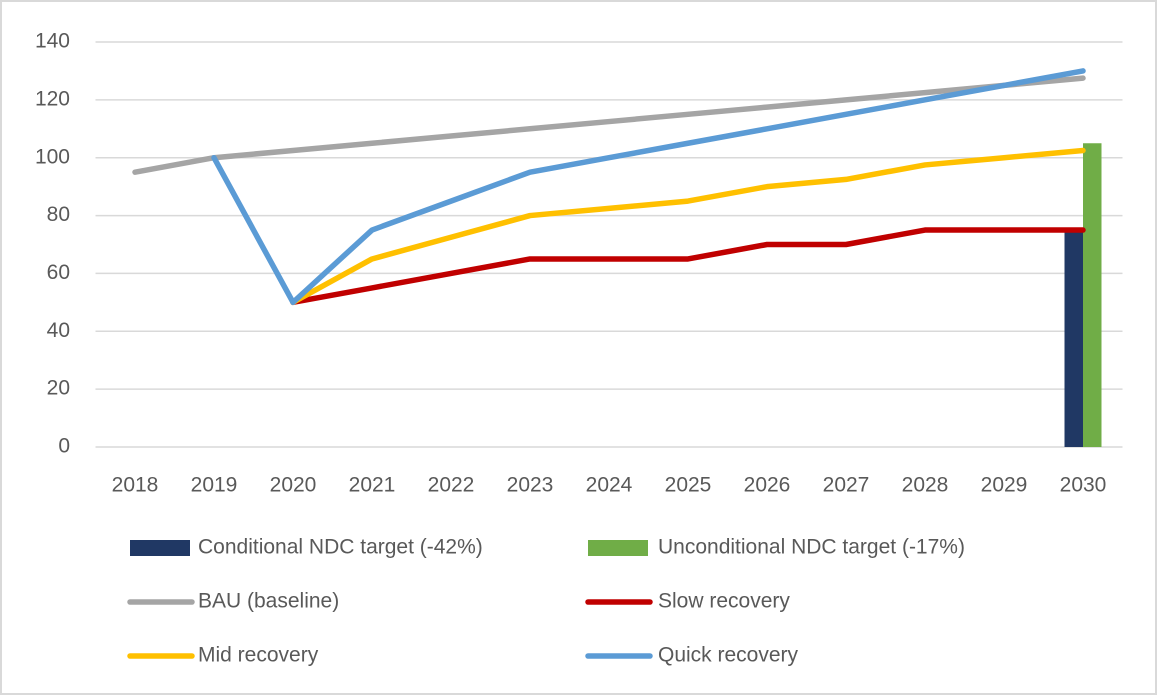 This screenshot has width=1157, height=700. What do you see at coordinates (530, 485) in the screenshot?
I see `x-tick-label: 2023` at bounding box center [530, 485].